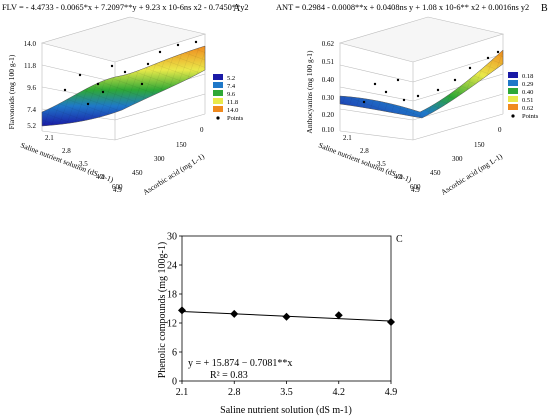 The width and height of the screenshot is (550, 418). Describe the element at coordinates (527, 100) in the screenshot. I see `legend-entry: 0.51` at that location.